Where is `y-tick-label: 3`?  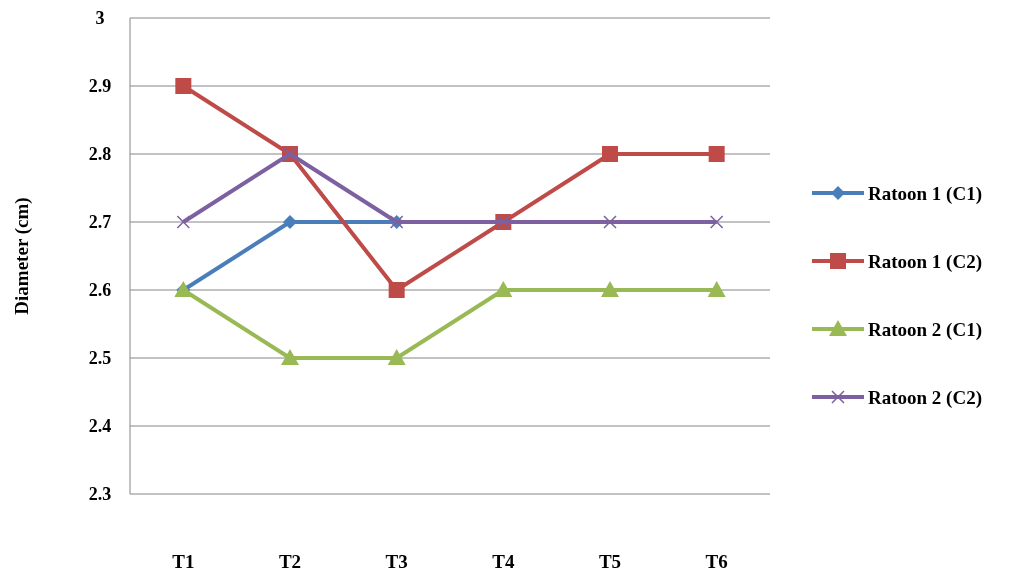 y-tick-label: 3 is located at coordinates (100, 18).